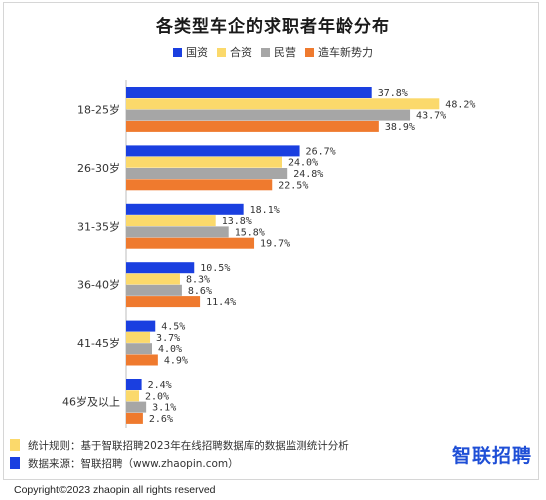  I want to click on value-label-4-1: 3.7%, so click(168, 338).